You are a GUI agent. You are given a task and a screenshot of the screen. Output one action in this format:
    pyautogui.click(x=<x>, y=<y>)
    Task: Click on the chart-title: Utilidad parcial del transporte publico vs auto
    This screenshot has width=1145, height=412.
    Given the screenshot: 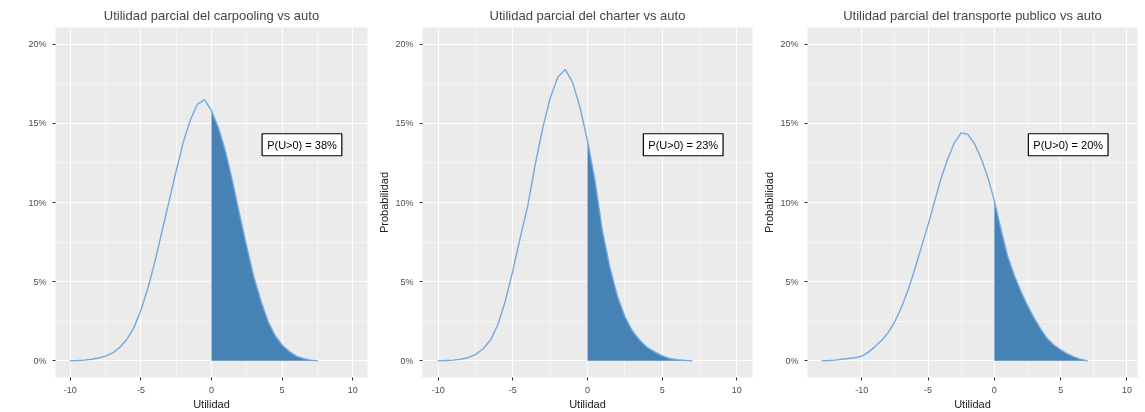 What is the action you would take?
    pyautogui.click(x=972, y=15)
    